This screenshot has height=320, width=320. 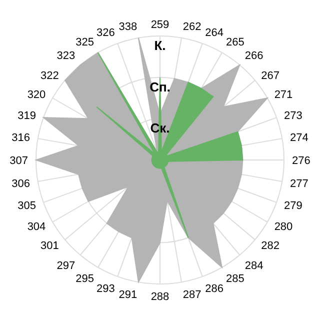 I want to click on y-tick-label: Ск., so click(x=160, y=128).